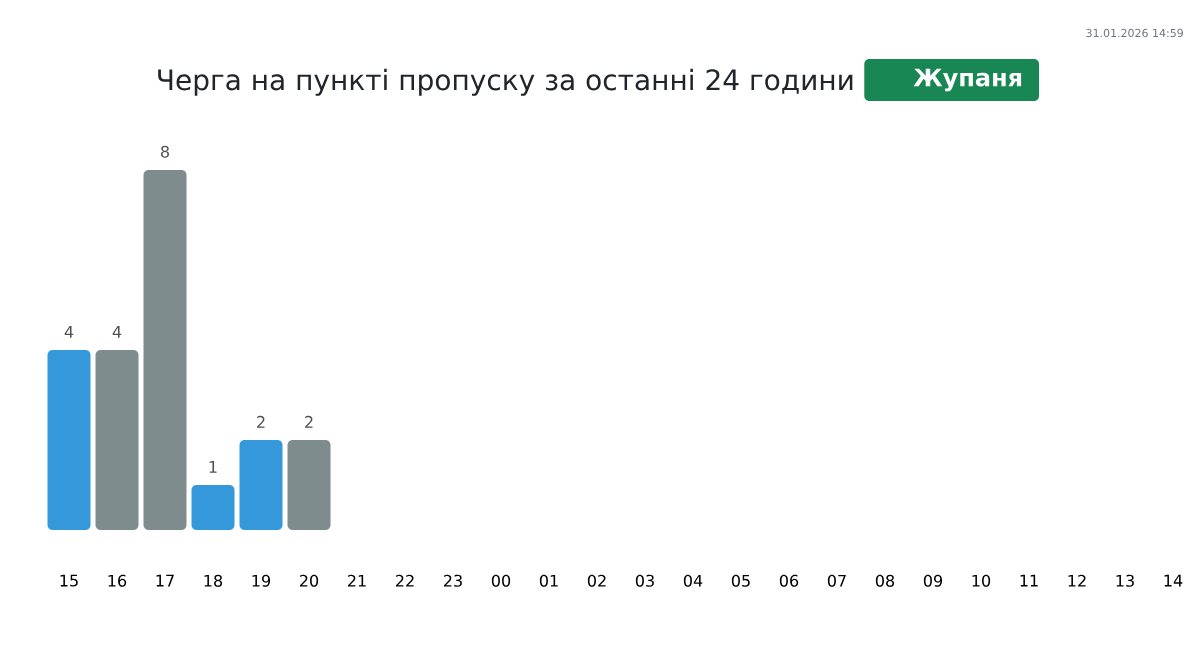 The image size is (1200, 651). I want to click on x-tick-label: 17, so click(165, 580).